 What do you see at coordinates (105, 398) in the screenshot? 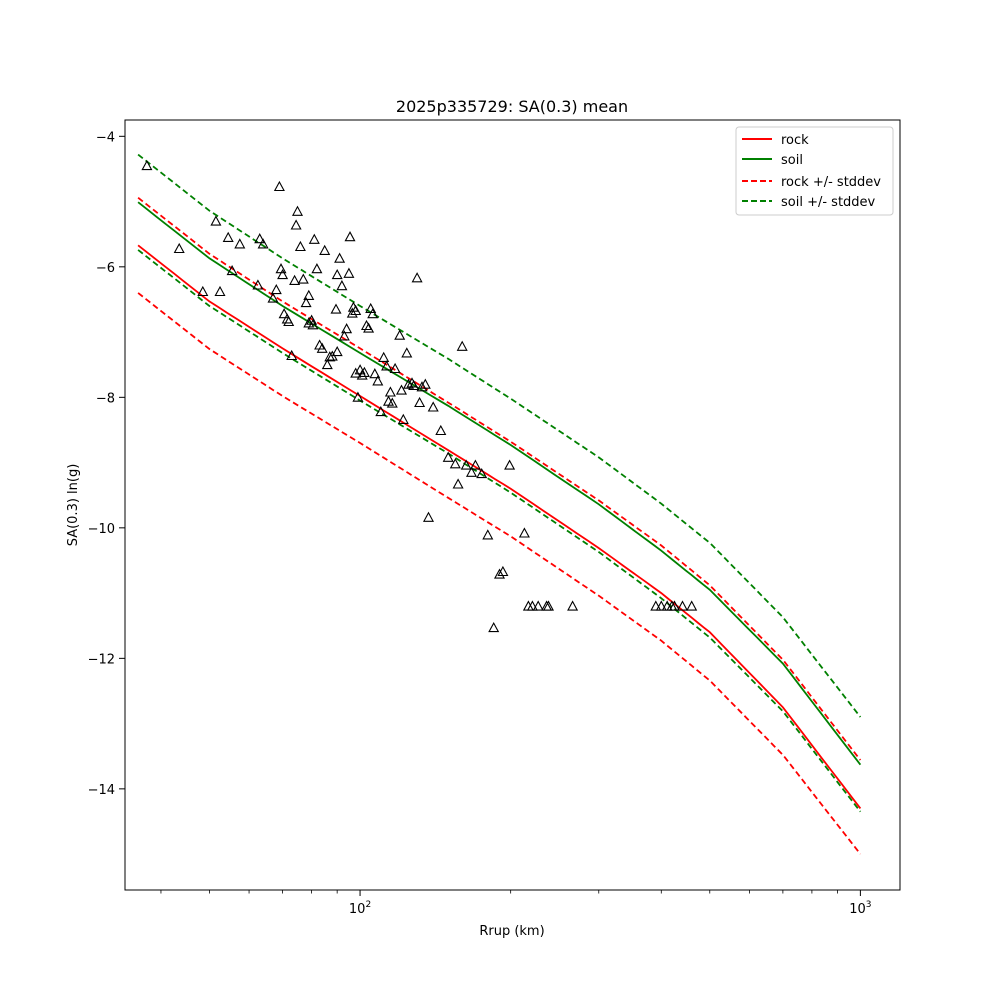
I see `y-tick-label: −8` at bounding box center [105, 398].